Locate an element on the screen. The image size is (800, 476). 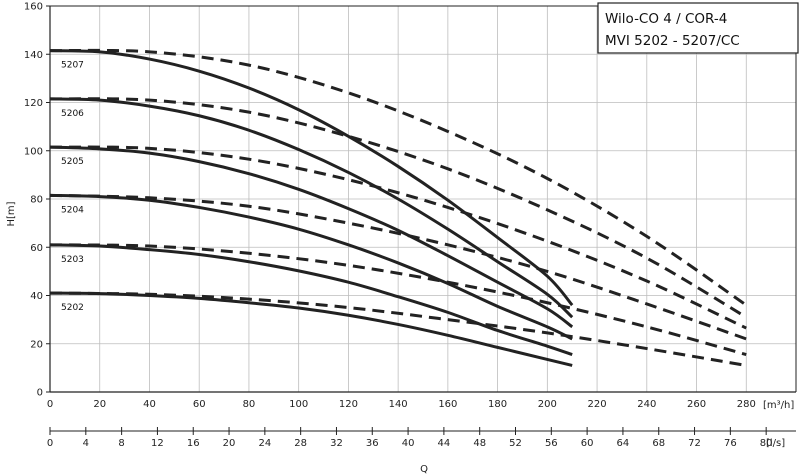
x2-tick-label: 48 is located at coordinates (479, 443).